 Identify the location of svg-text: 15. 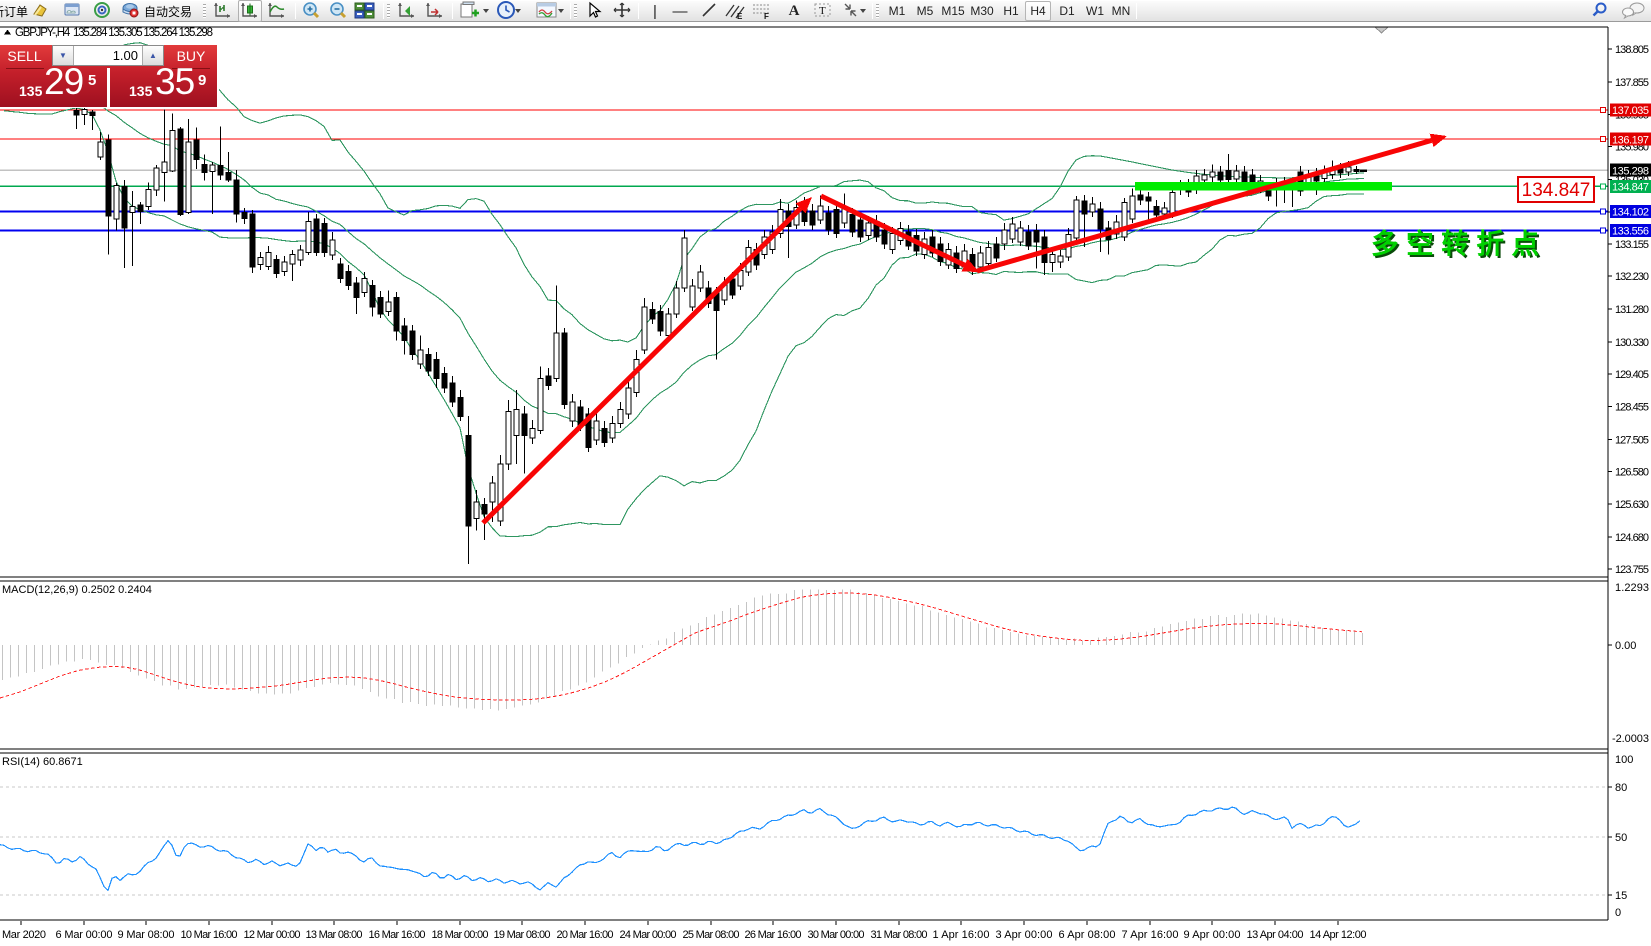
(1621, 896).